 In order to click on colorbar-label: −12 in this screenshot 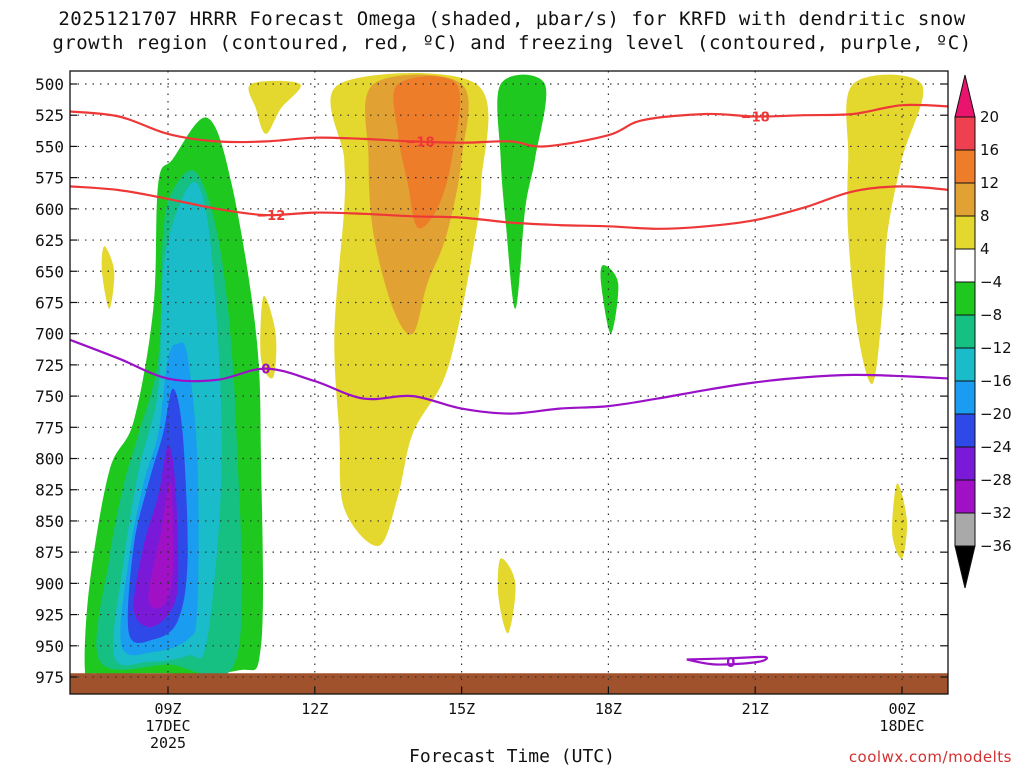, I will do `click(996, 348)`.